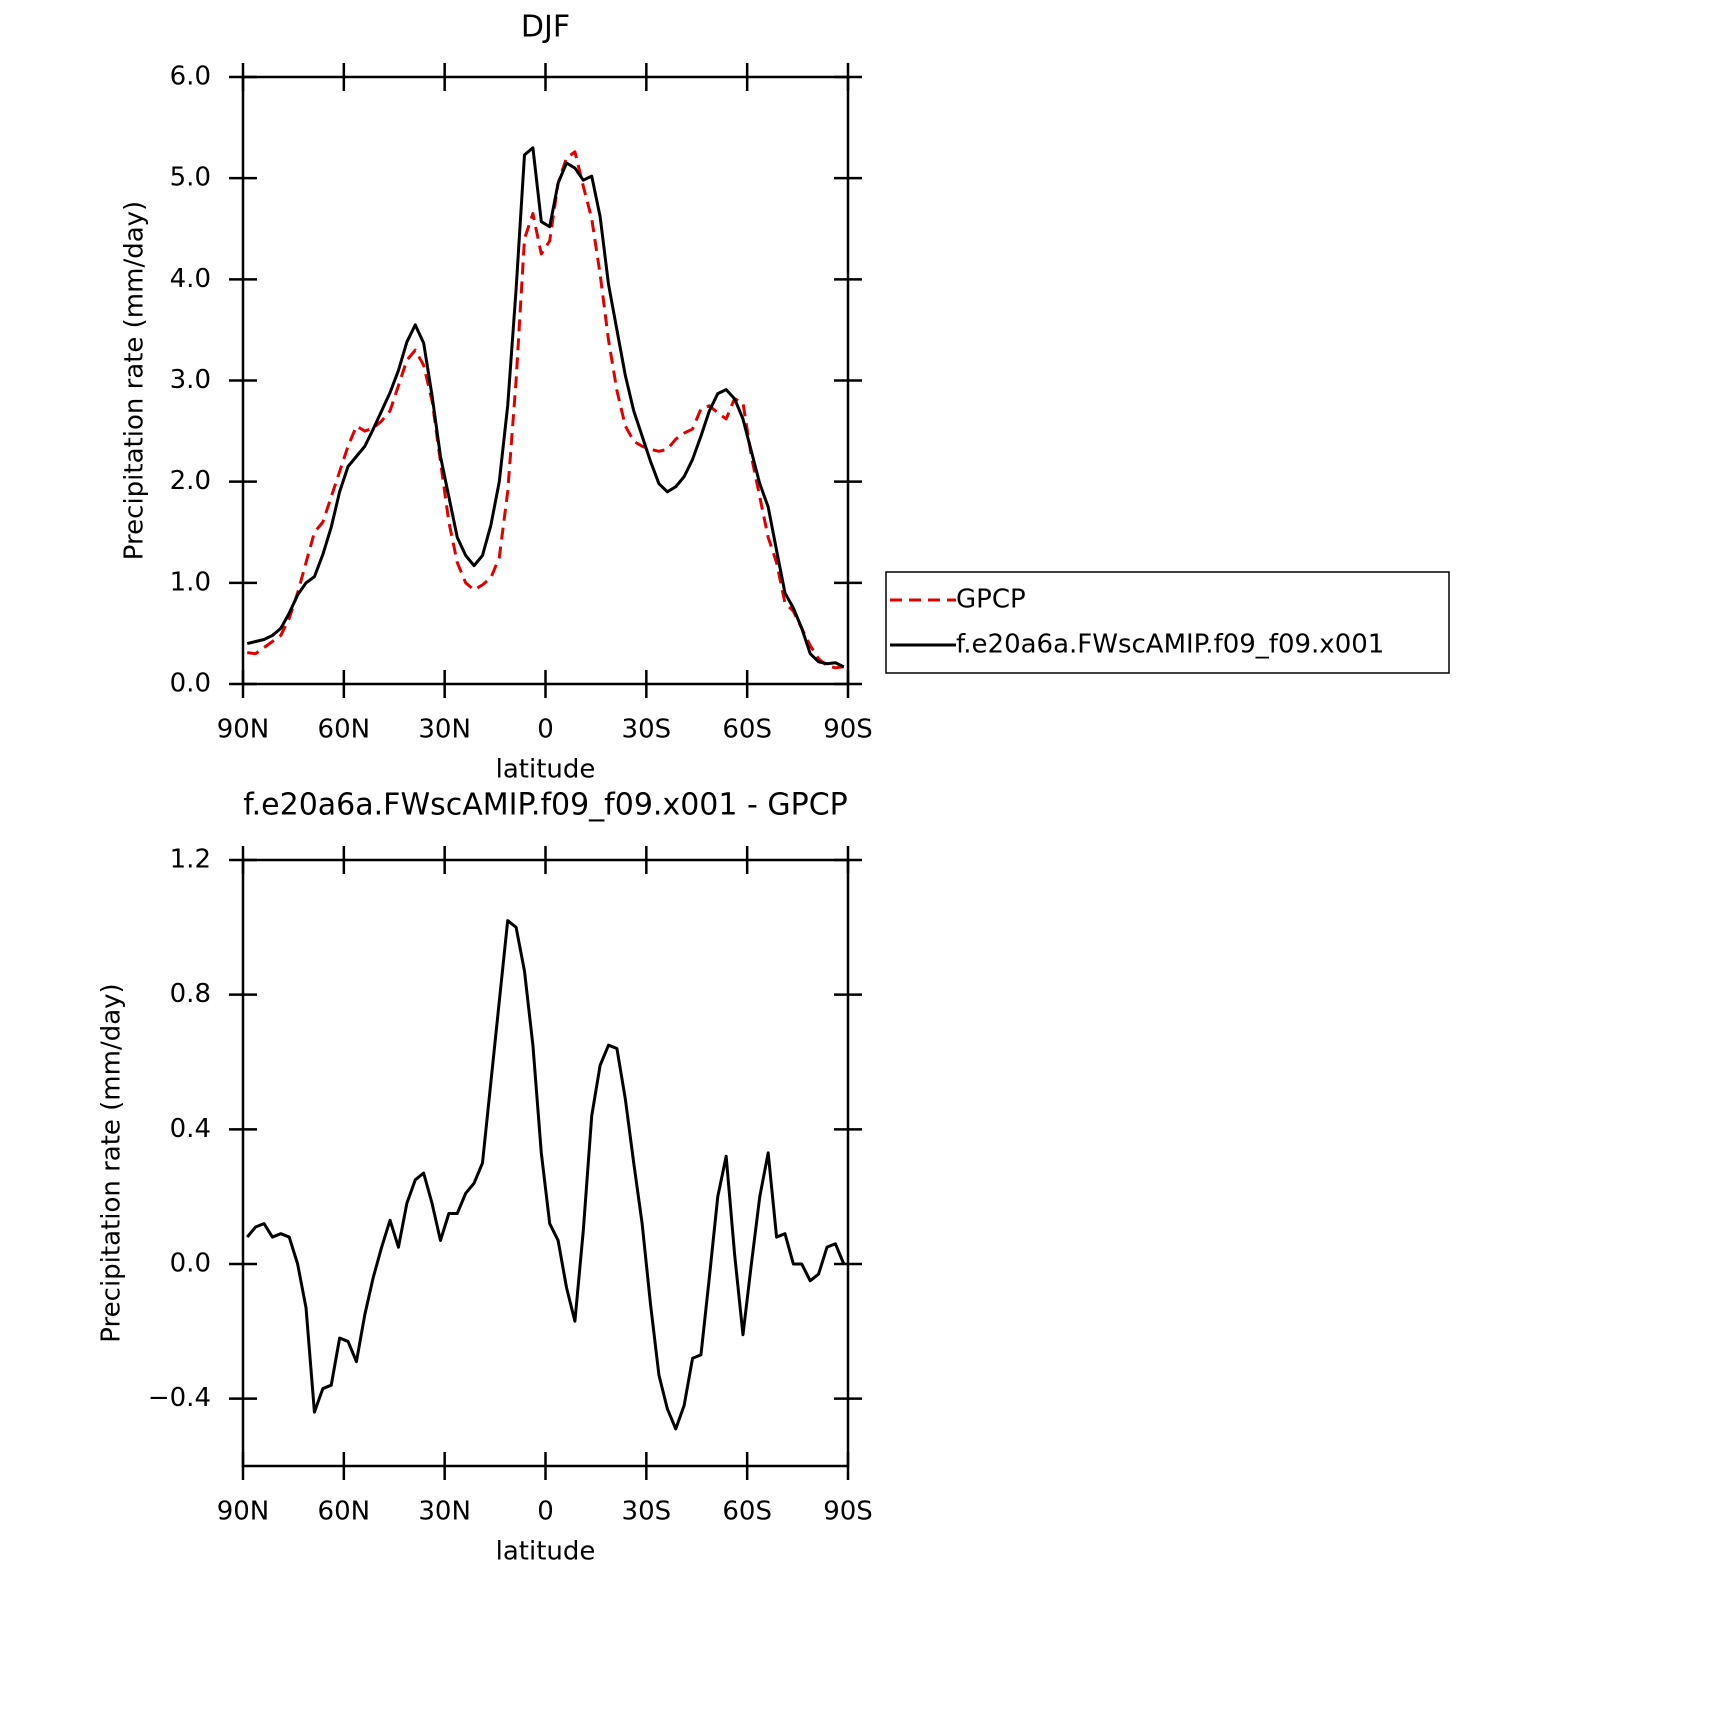 The width and height of the screenshot is (1710, 1734). What do you see at coordinates (190, 380) in the screenshot?
I see `y-tick-label: 3.0` at bounding box center [190, 380].